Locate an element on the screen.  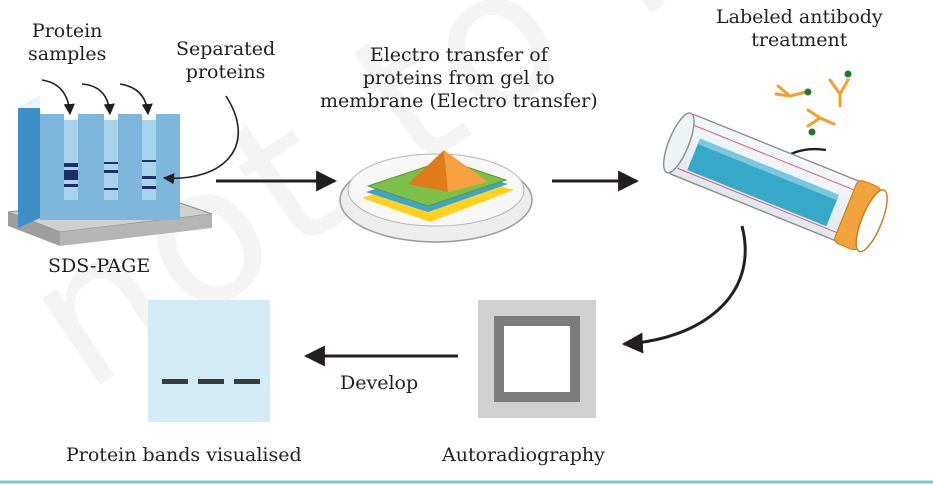
arrow-tube-to-autorad is located at coordinates (684, 289).